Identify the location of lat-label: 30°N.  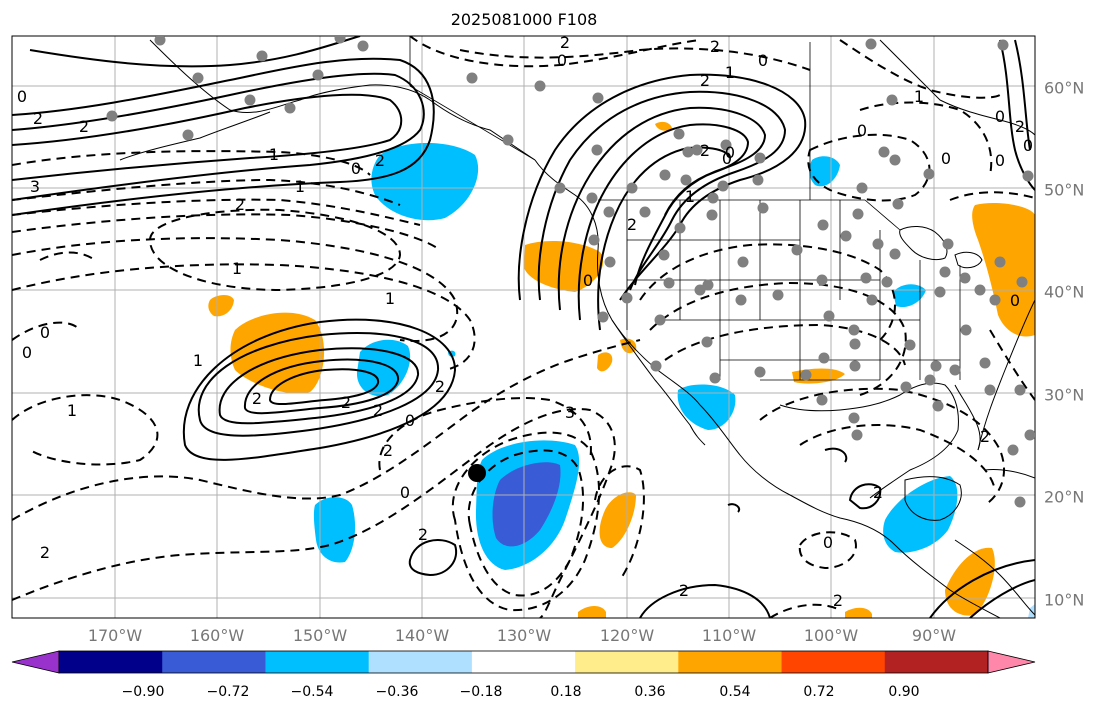
(1064, 395).